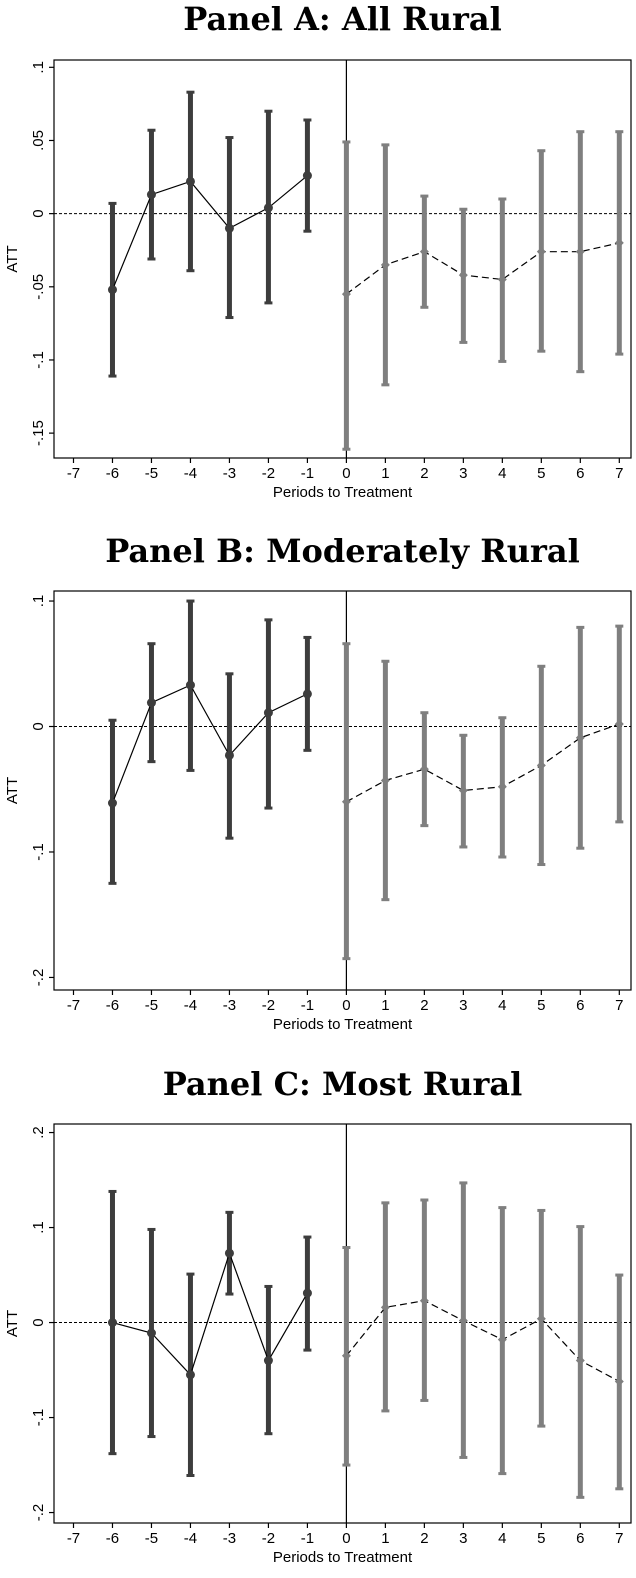 This screenshot has width=636, height=1578. I want to click on y-tick-label: -.15, so click(38, 433).